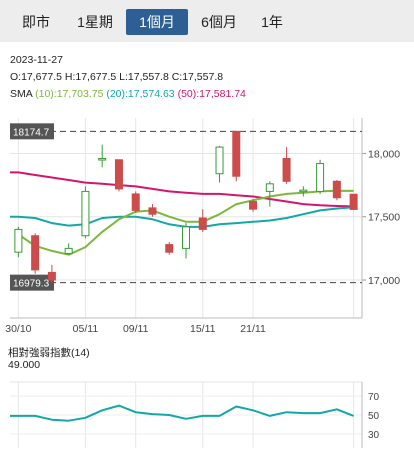 The width and height of the screenshot is (414, 460). Describe the element at coordinates (69, 94) in the screenshot. I see `sma10-value: (10):17,703.75` at that location.